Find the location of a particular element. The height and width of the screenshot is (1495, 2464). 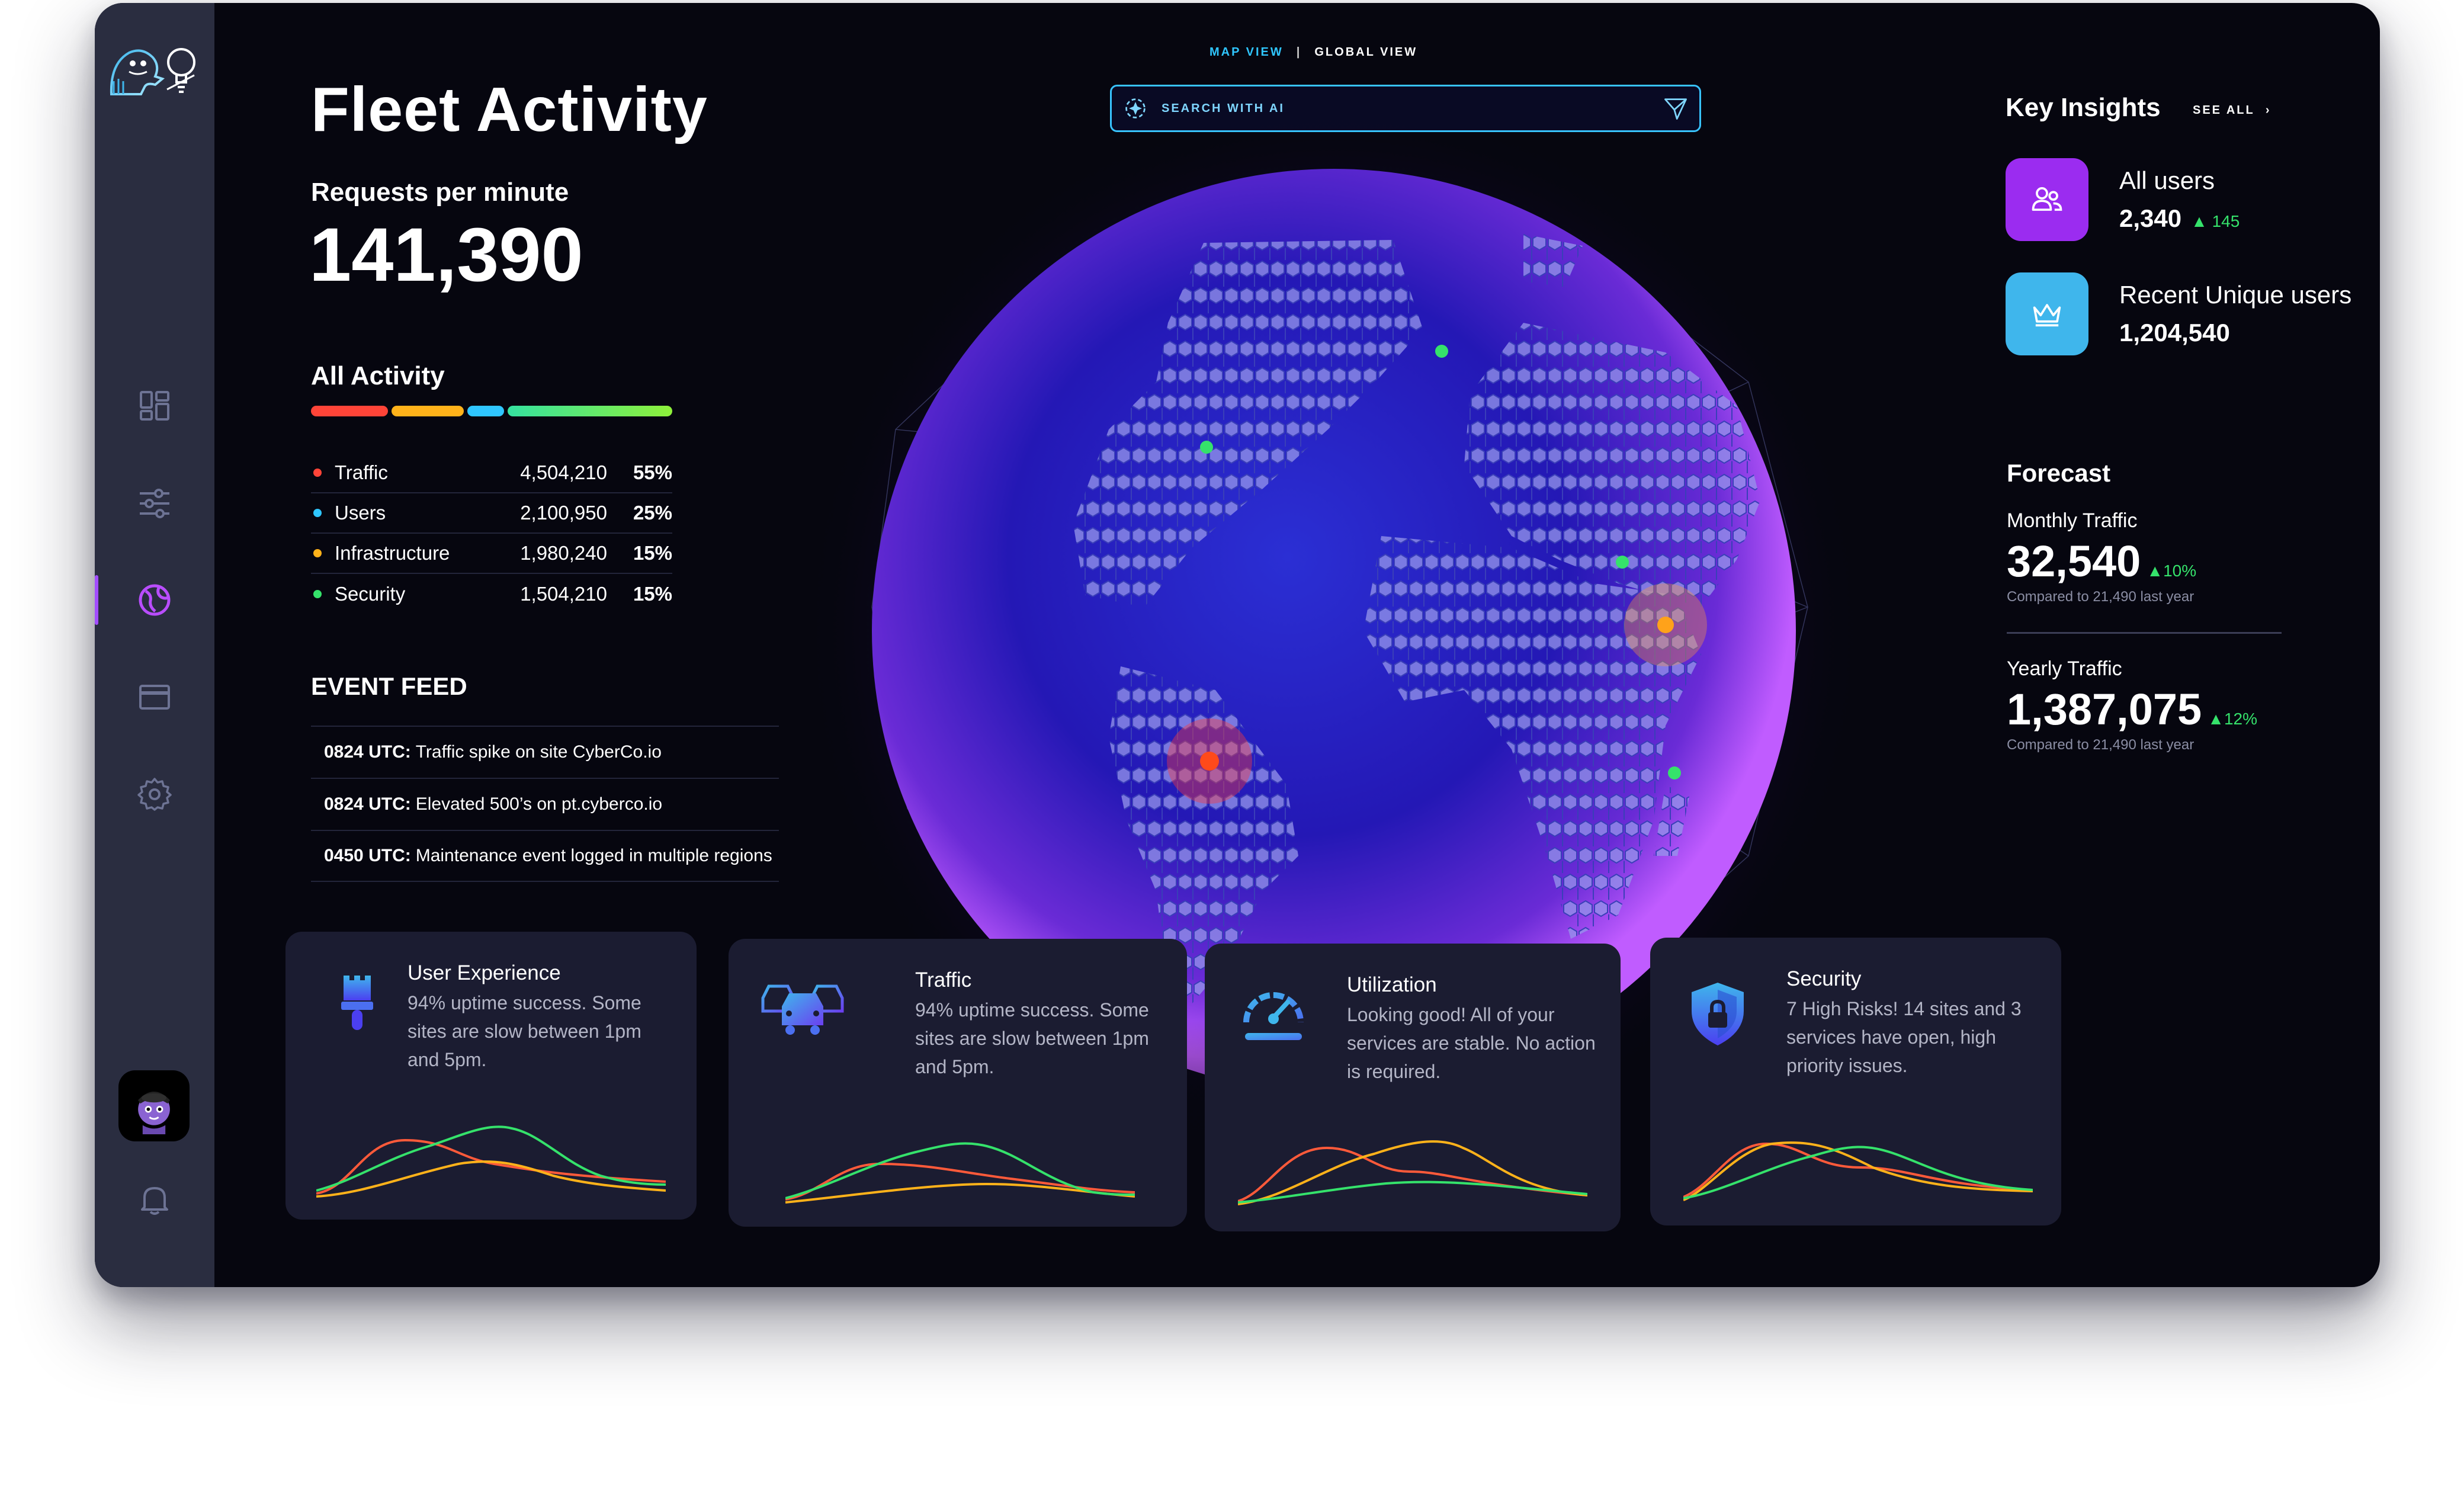

event-text: Traffic spike on site CyberCo.io is located at coordinates (538, 752).